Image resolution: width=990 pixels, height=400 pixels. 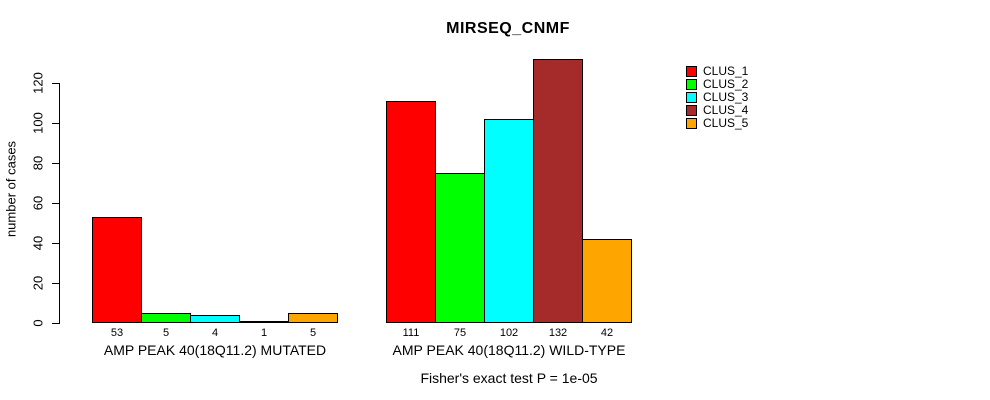 What do you see at coordinates (264, 333) in the screenshot?
I see `bar-value-label: 1` at bounding box center [264, 333].